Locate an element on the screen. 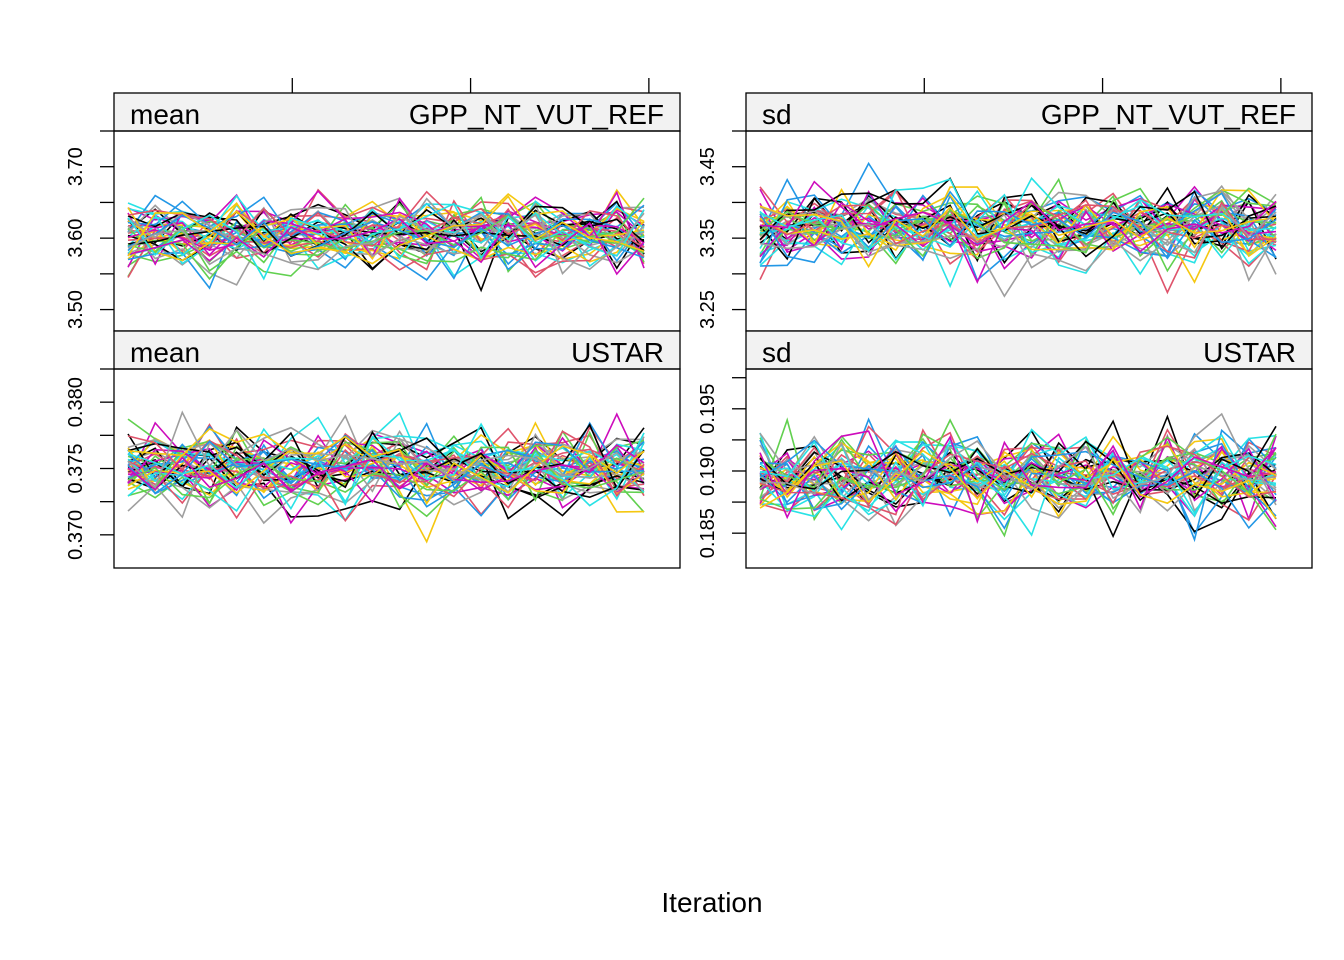  y-tick-label: 3.50 is located at coordinates (76, 309).